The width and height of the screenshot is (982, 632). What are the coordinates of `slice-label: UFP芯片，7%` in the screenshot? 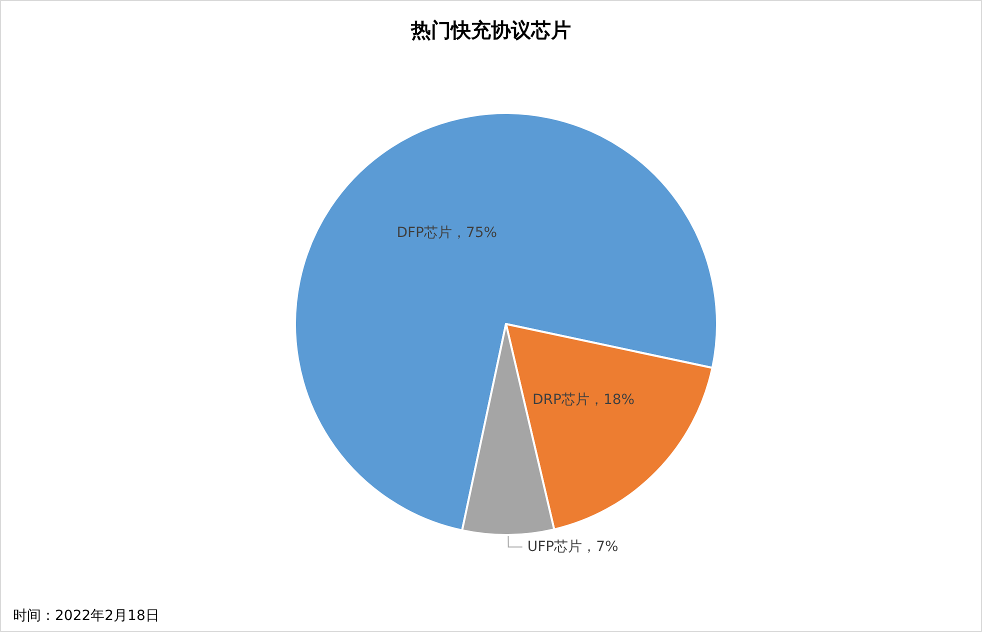 It's located at (572, 546).